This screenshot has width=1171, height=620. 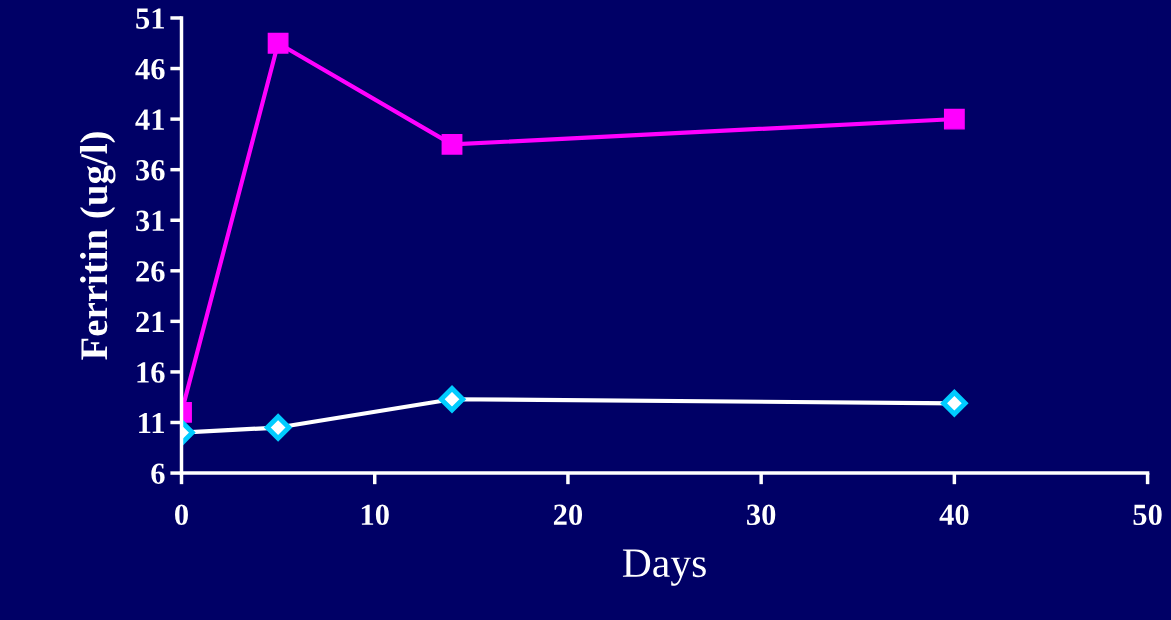 I want to click on y-tick-label: 51, so click(x=150, y=18).